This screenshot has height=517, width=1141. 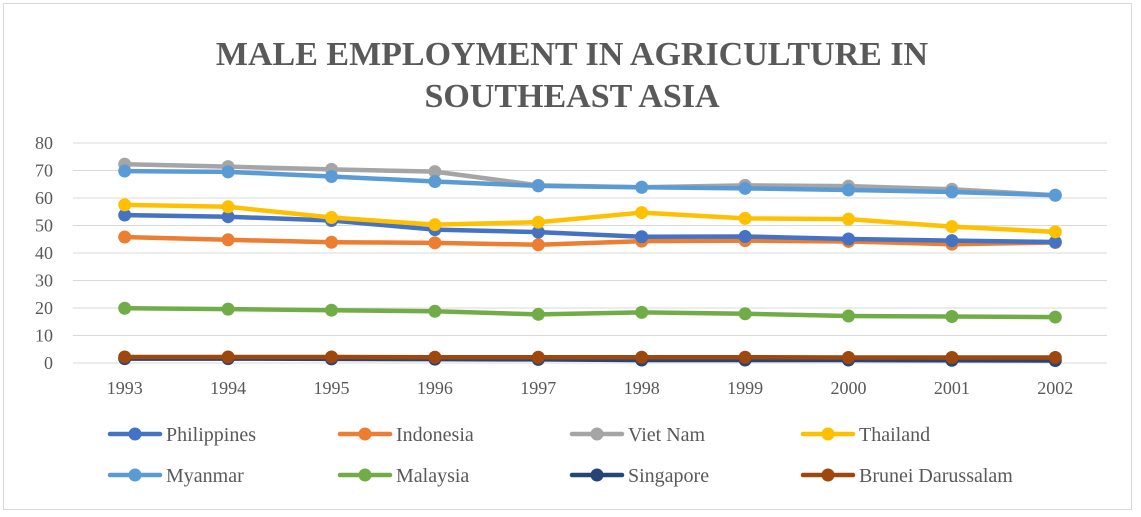 I want to click on series-malaysia, so click(x=590, y=312).